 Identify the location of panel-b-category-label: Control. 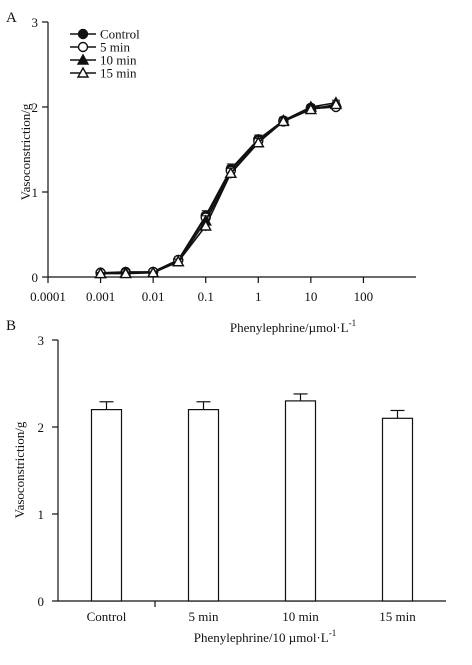
(107, 616).